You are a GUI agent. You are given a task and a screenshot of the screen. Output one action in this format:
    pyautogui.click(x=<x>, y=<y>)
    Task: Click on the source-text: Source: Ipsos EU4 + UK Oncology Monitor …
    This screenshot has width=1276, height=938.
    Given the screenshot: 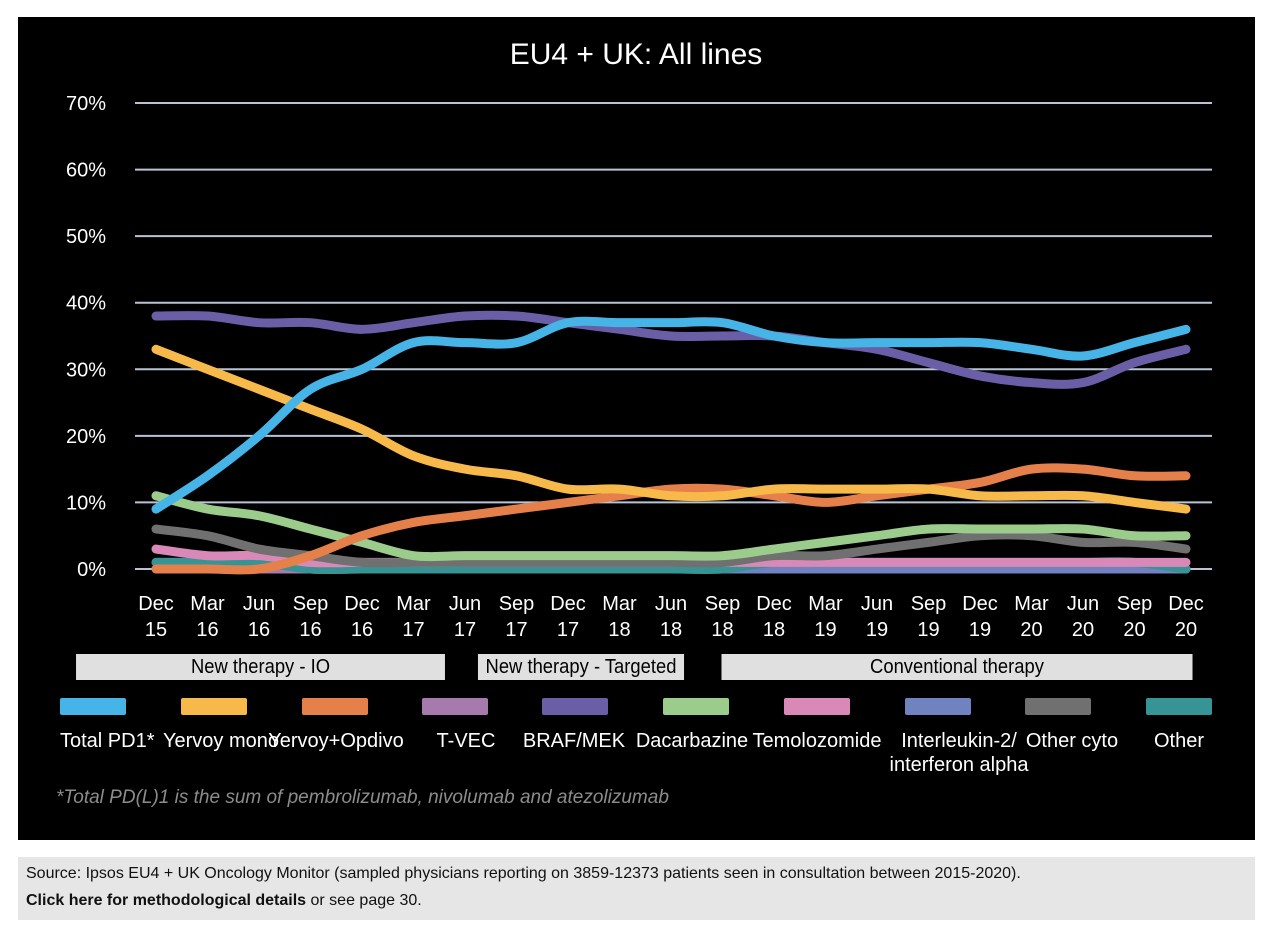 What is the action you would take?
    pyautogui.click(x=523, y=873)
    